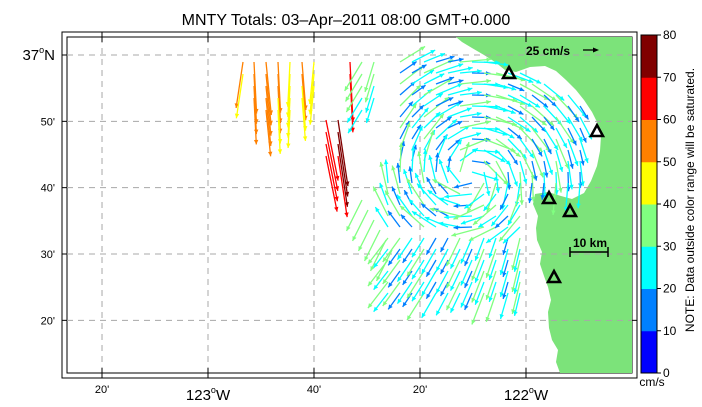  Describe the element at coordinates (596, 50) in the screenshot. I see `reference-vector-arrowhead` at that location.